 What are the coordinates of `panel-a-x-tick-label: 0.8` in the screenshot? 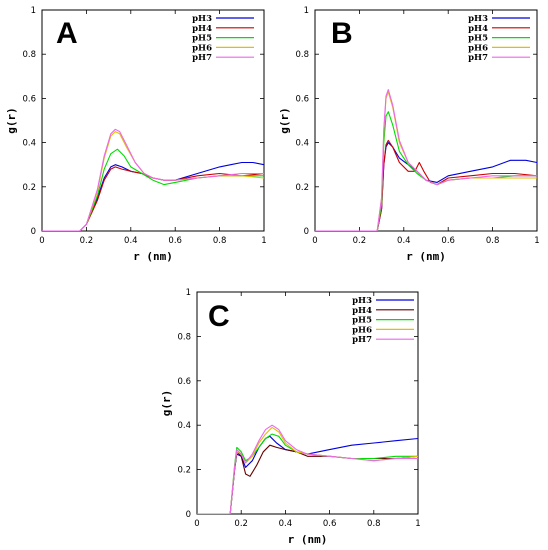 It's located at (220, 241).